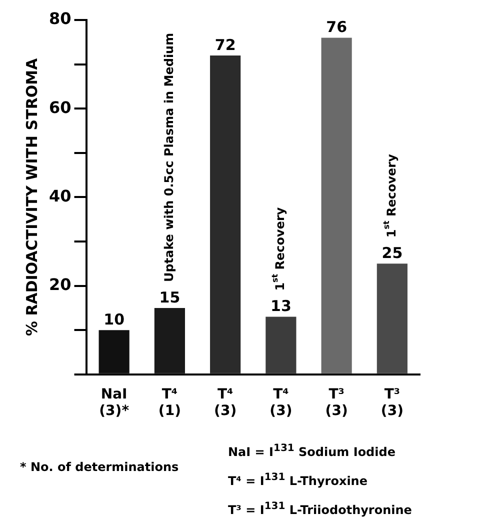 The image size is (480, 522). I want to click on y-tick-label: 20, so click(60, 284).